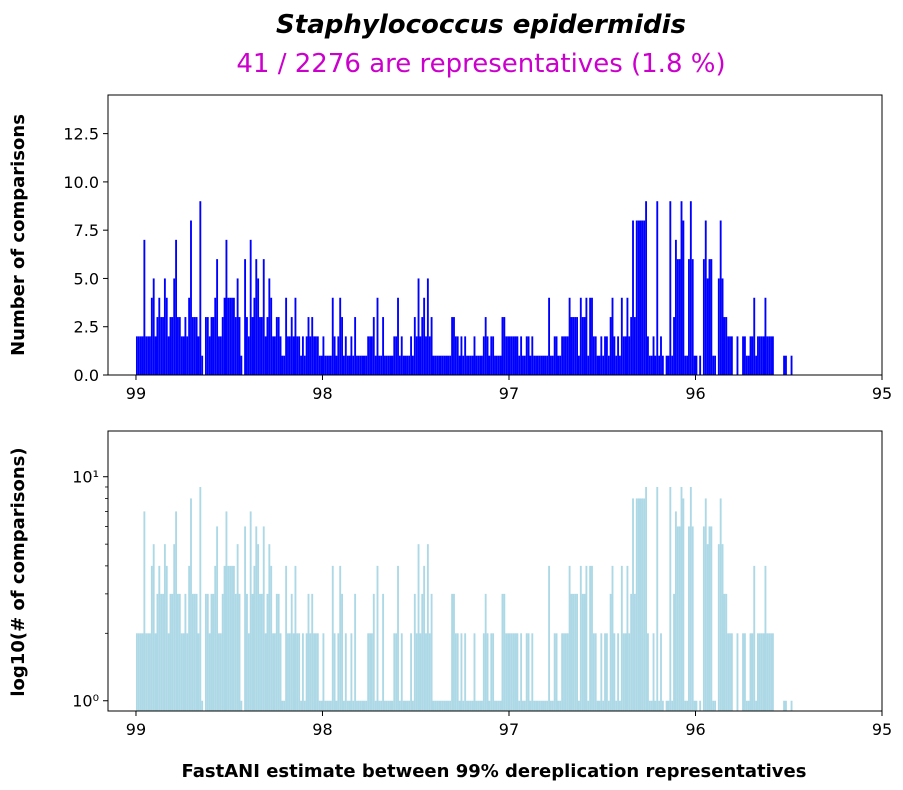 This screenshot has width=903, height=790. What do you see at coordinates (18, 235) in the screenshot?
I see `top-y-axis-label: Number of comparisons` at bounding box center [18, 235].